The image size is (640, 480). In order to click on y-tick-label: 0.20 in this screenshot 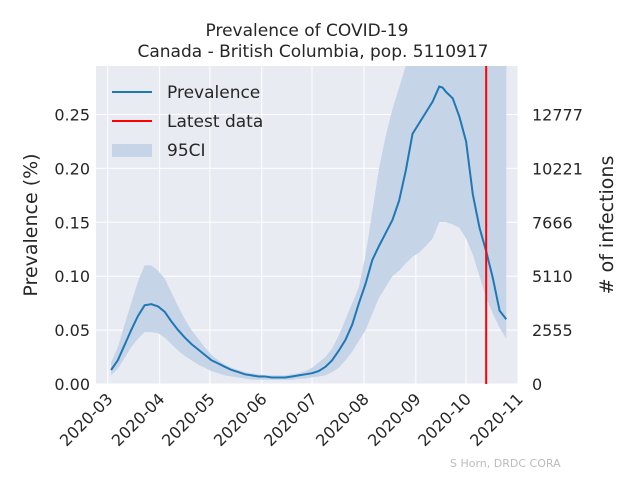, I will do `click(72, 168)`.